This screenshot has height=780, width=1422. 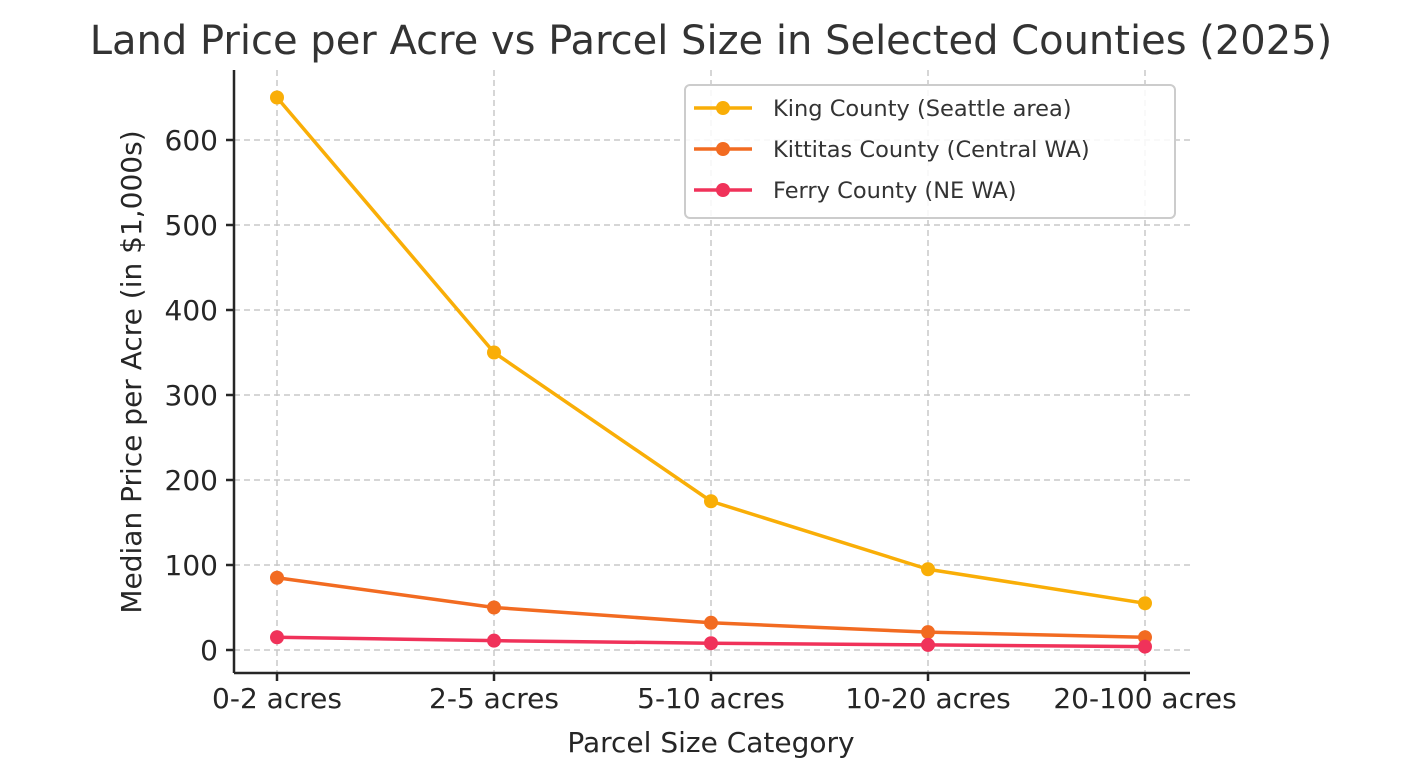 I want to click on y-tick-label: 400, so click(x=191, y=310).